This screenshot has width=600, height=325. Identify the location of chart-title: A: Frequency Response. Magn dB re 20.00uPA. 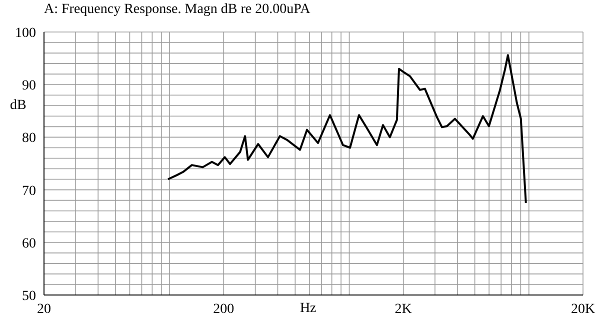
(177, 10).